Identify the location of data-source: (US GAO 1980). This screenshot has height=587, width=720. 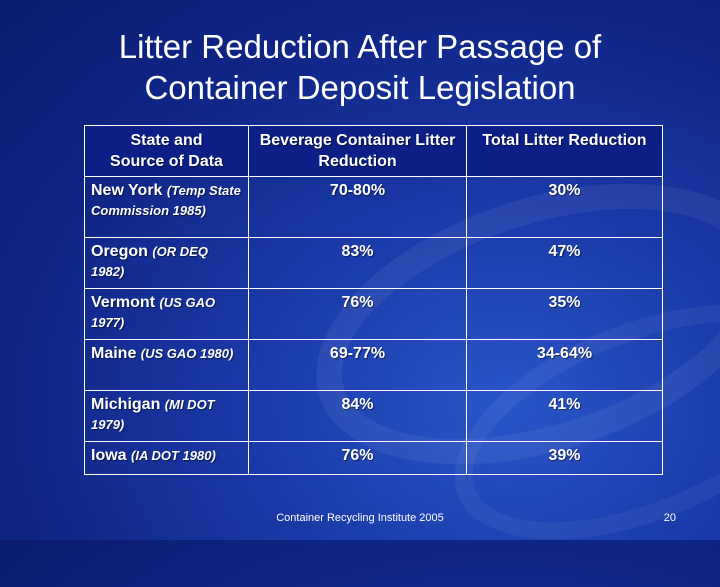
(187, 353).